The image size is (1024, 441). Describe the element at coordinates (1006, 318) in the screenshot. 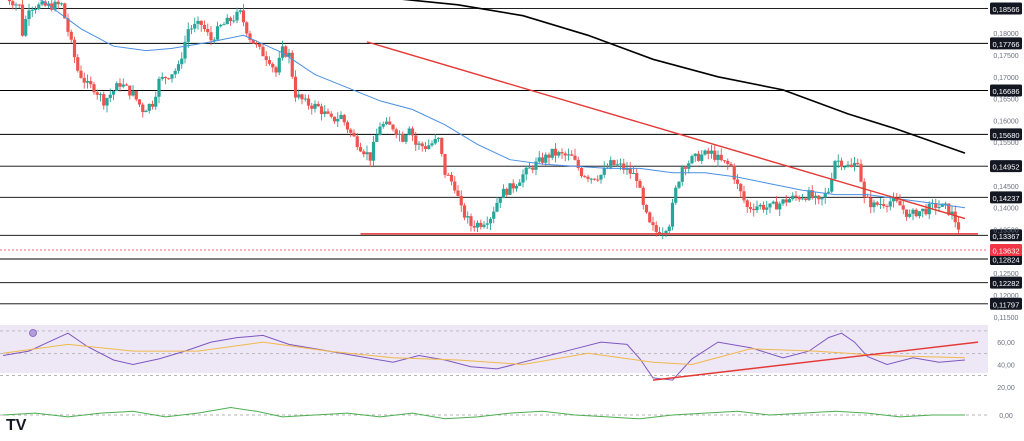

I see `y-tick-label: 0,11500` at that location.